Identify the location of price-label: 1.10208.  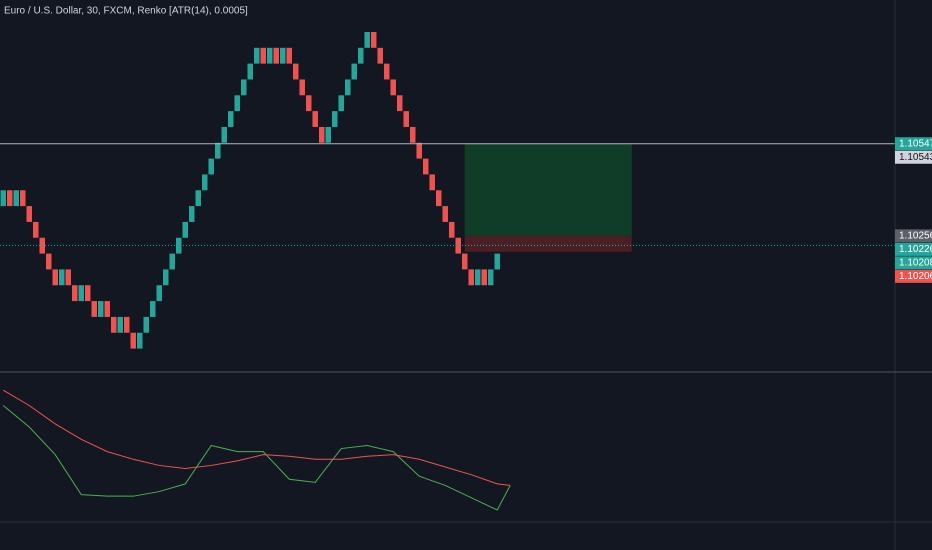
(915, 263).